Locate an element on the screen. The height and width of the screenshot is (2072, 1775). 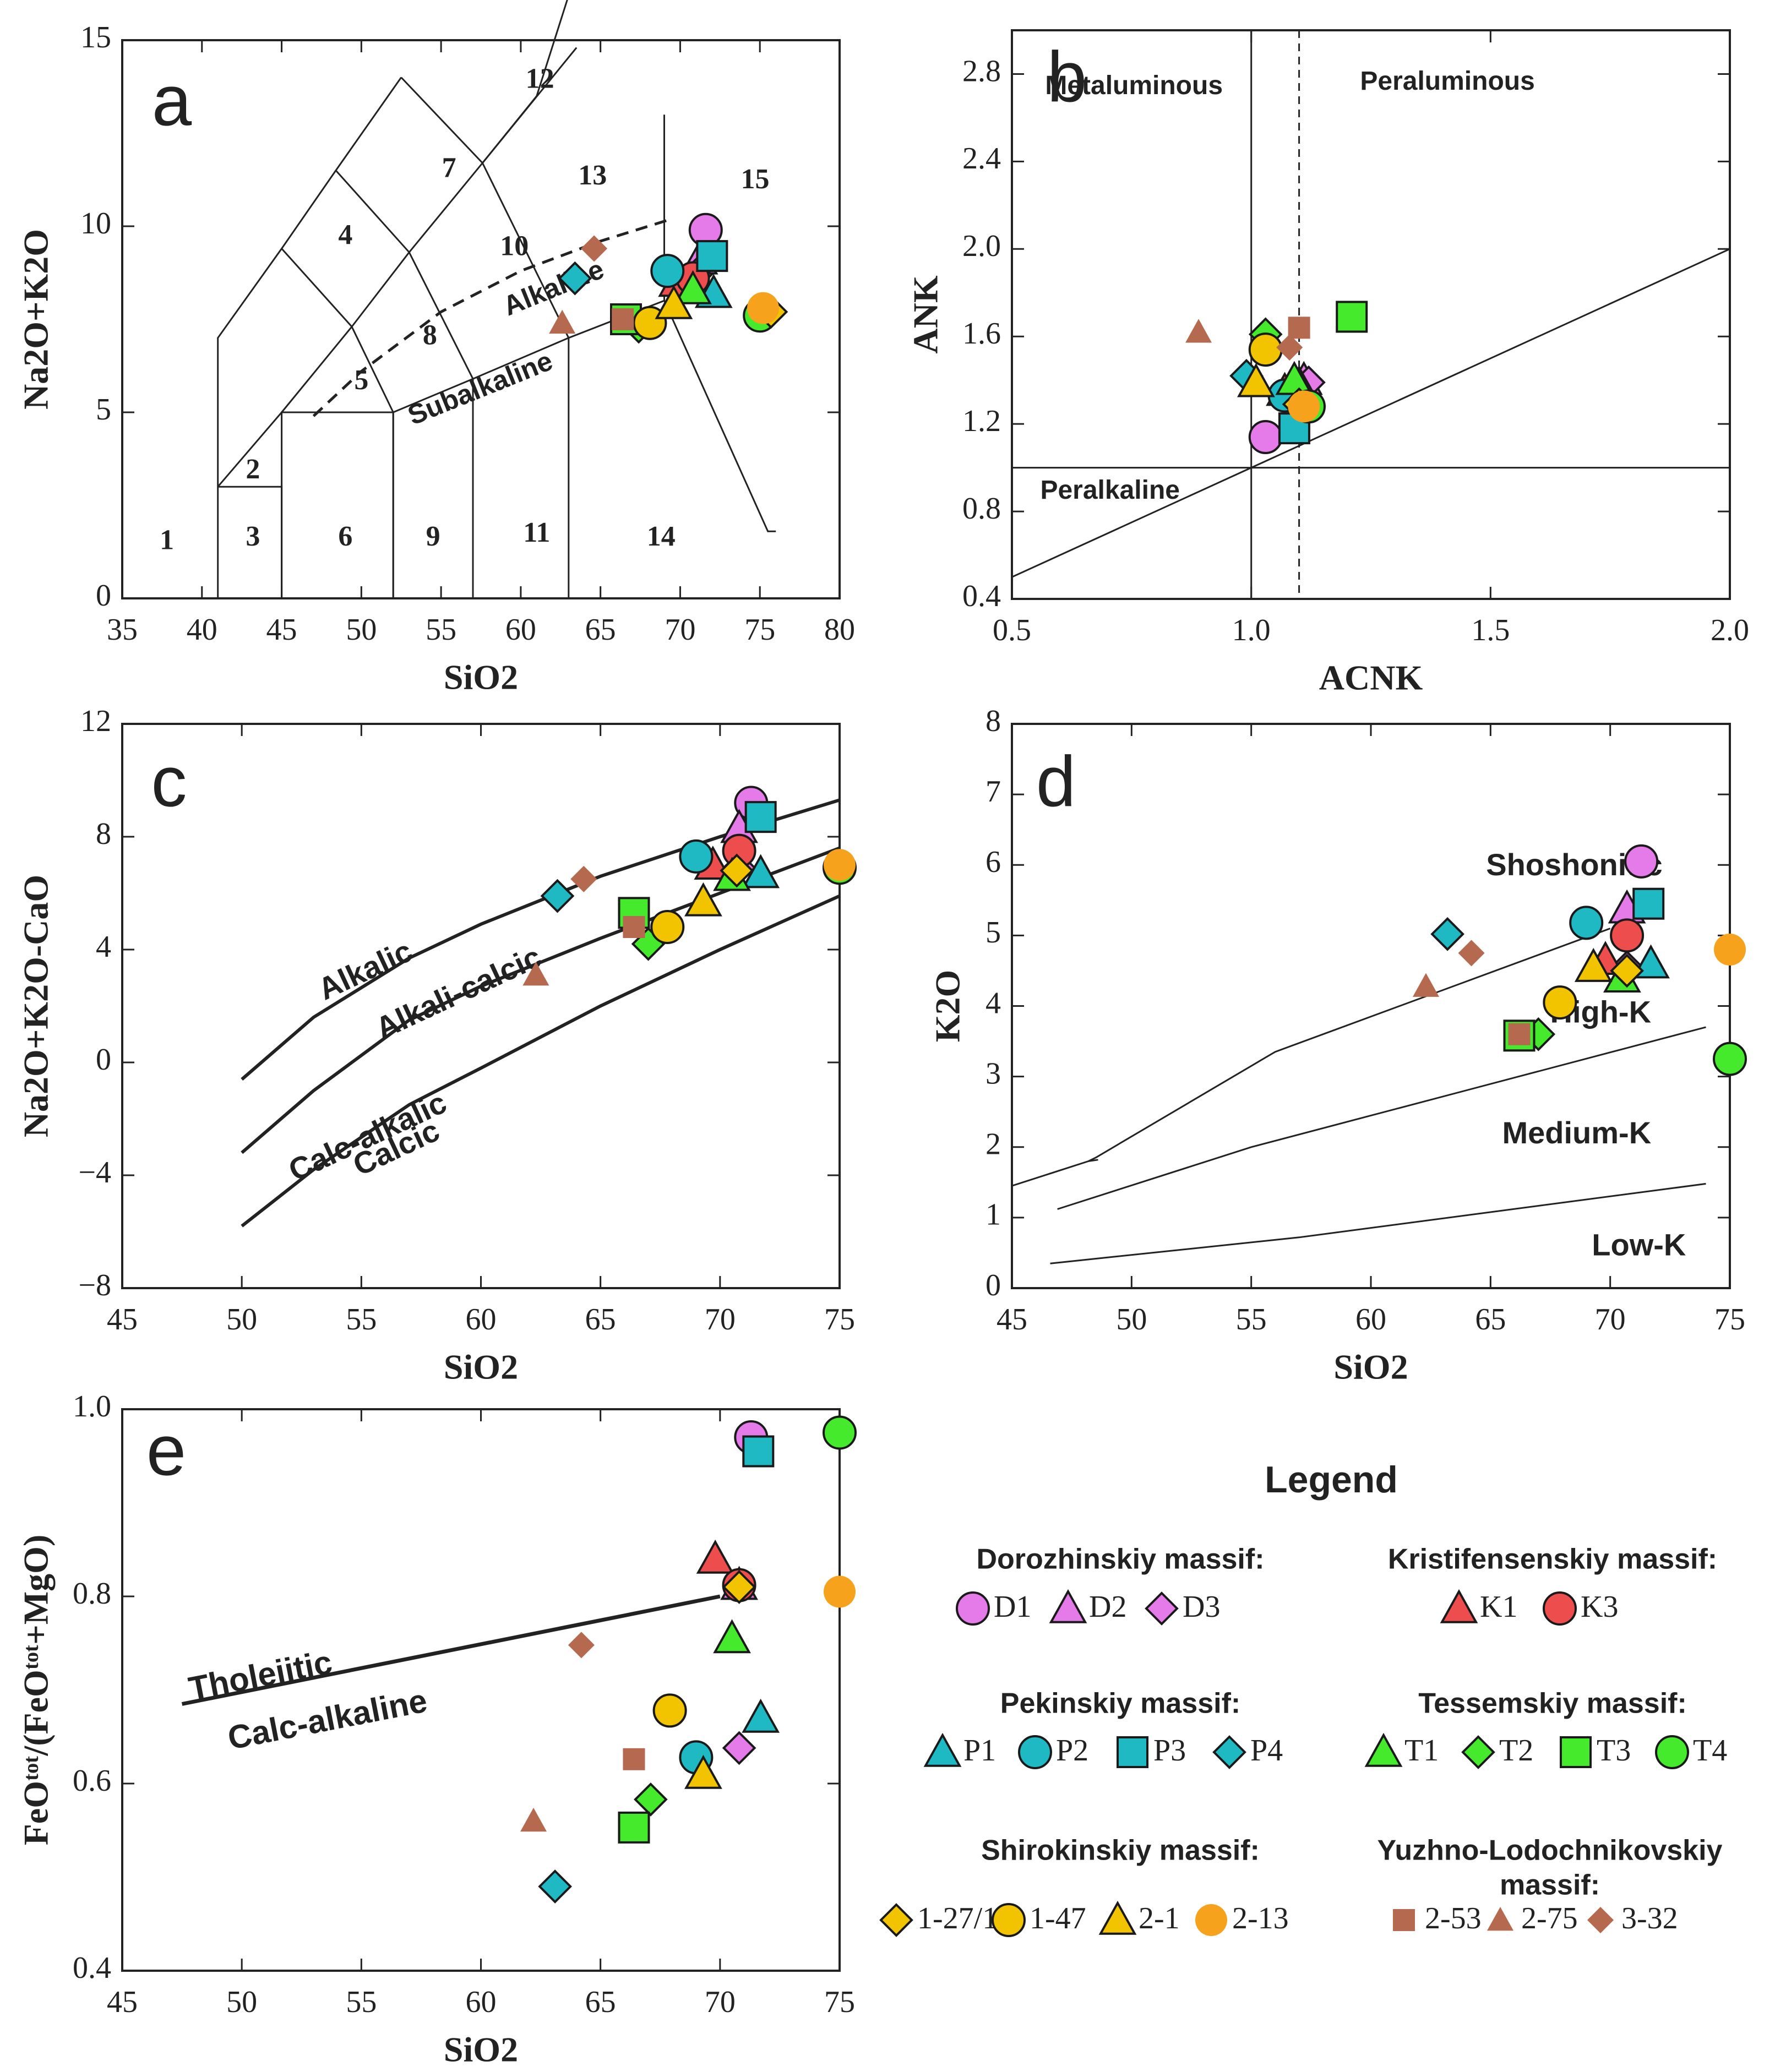
x-tick-label: 45 is located at coordinates (122, 1319).